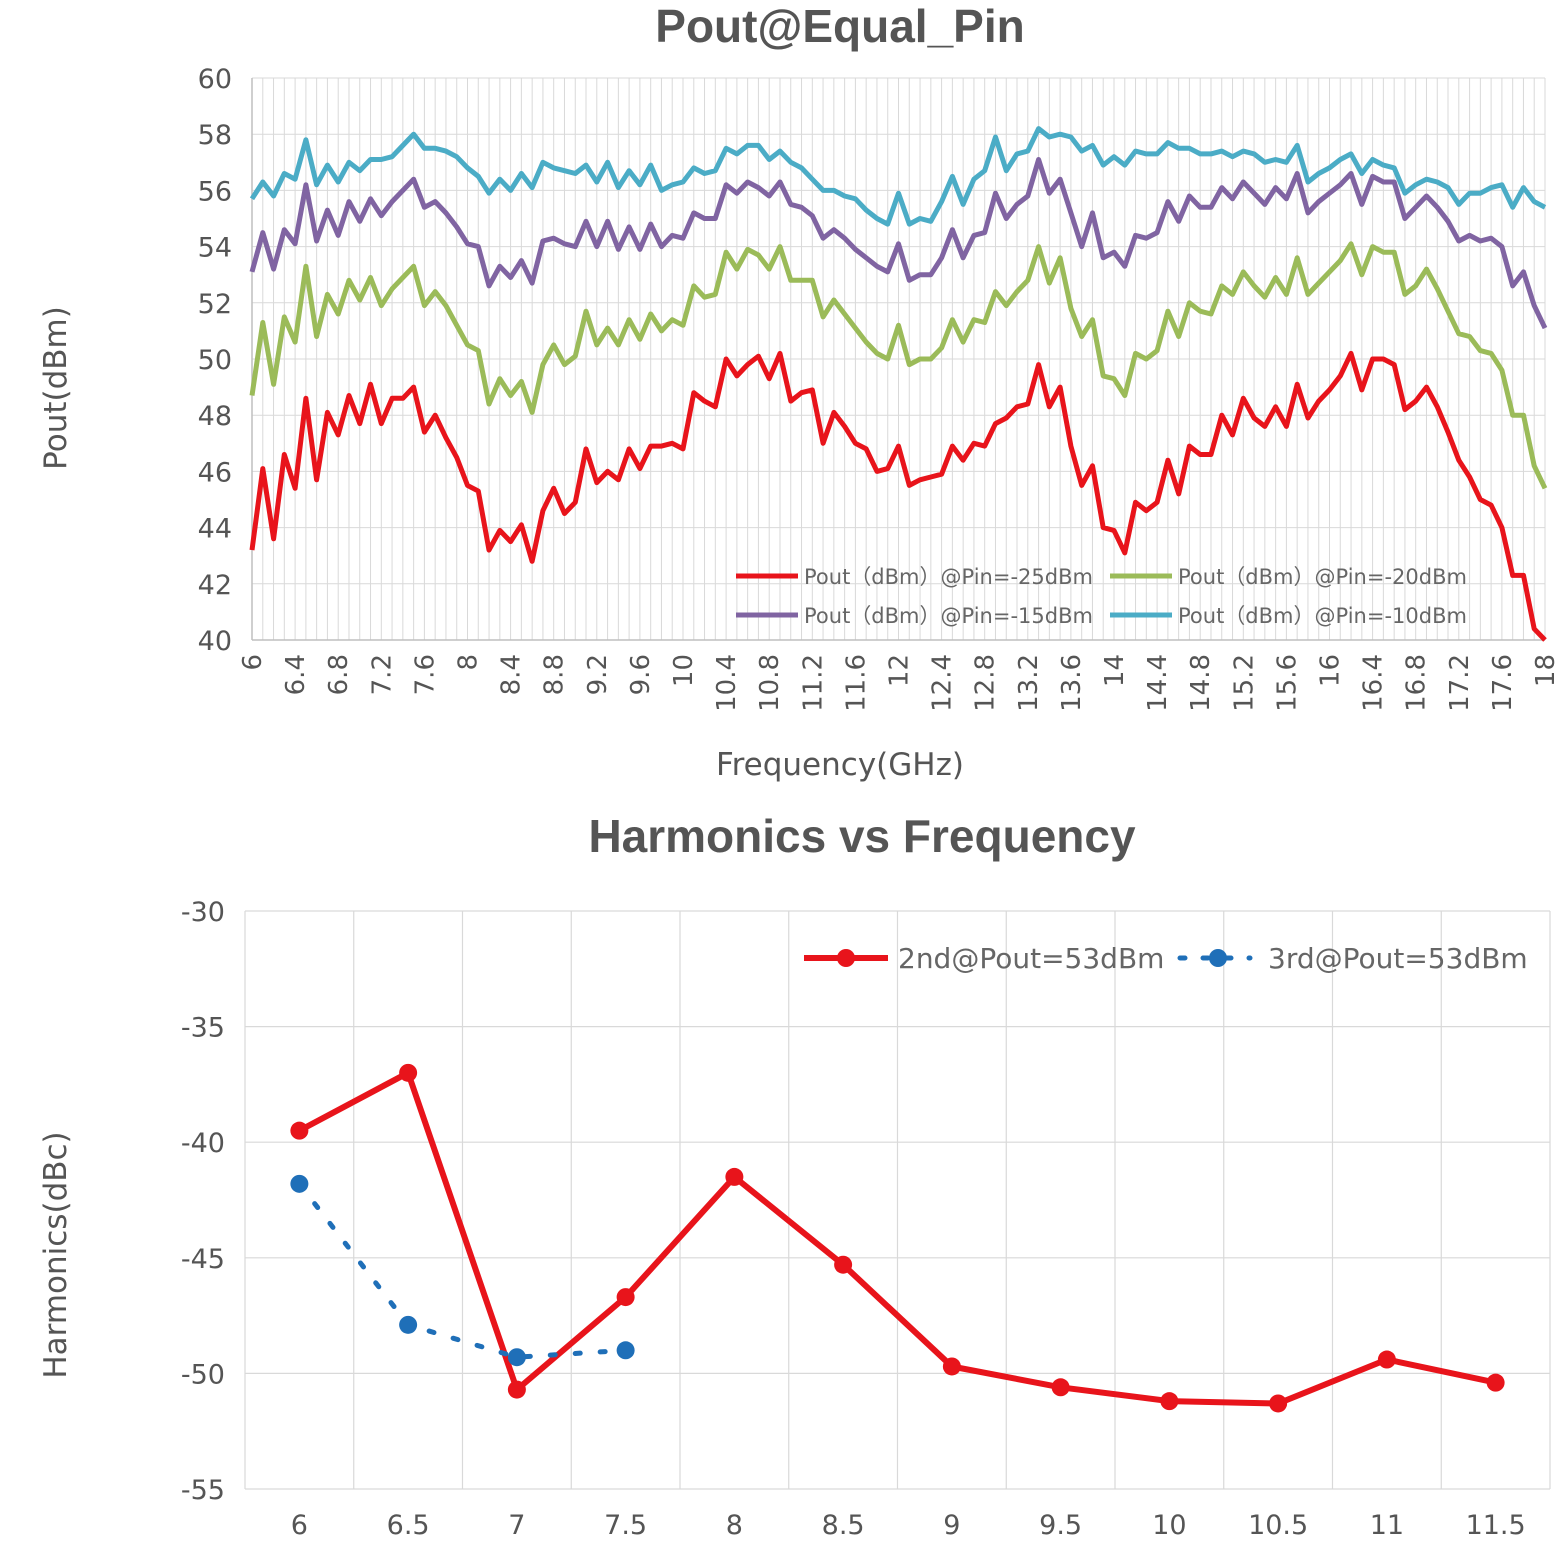 Image resolution: width=1557 pixels, height=1549 pixels. Describe the element at coordinates (598, 674) in the screenshot. I see `x-tick-label: 9.2` at that location.